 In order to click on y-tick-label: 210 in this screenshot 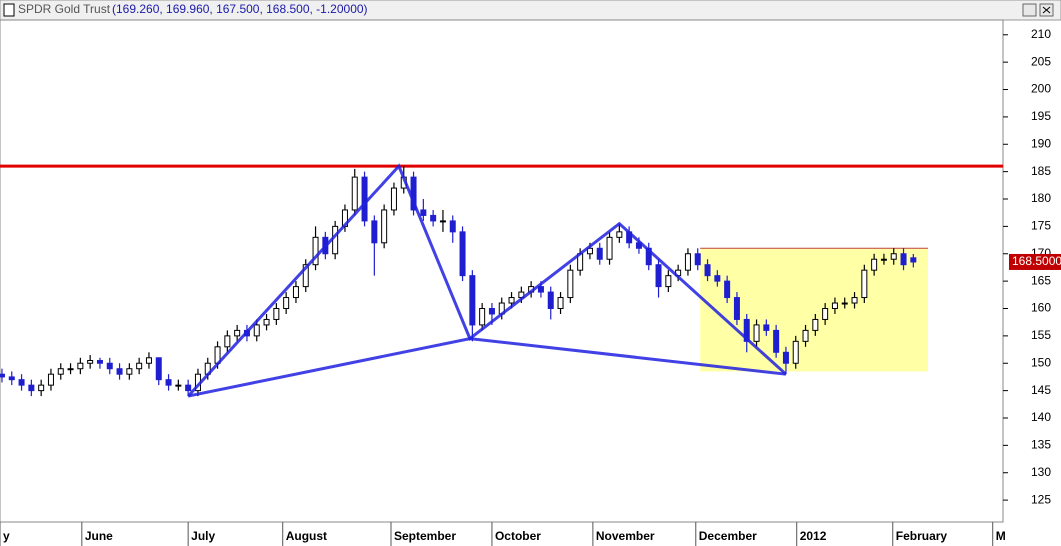, I will do `click(1041, 34)`.